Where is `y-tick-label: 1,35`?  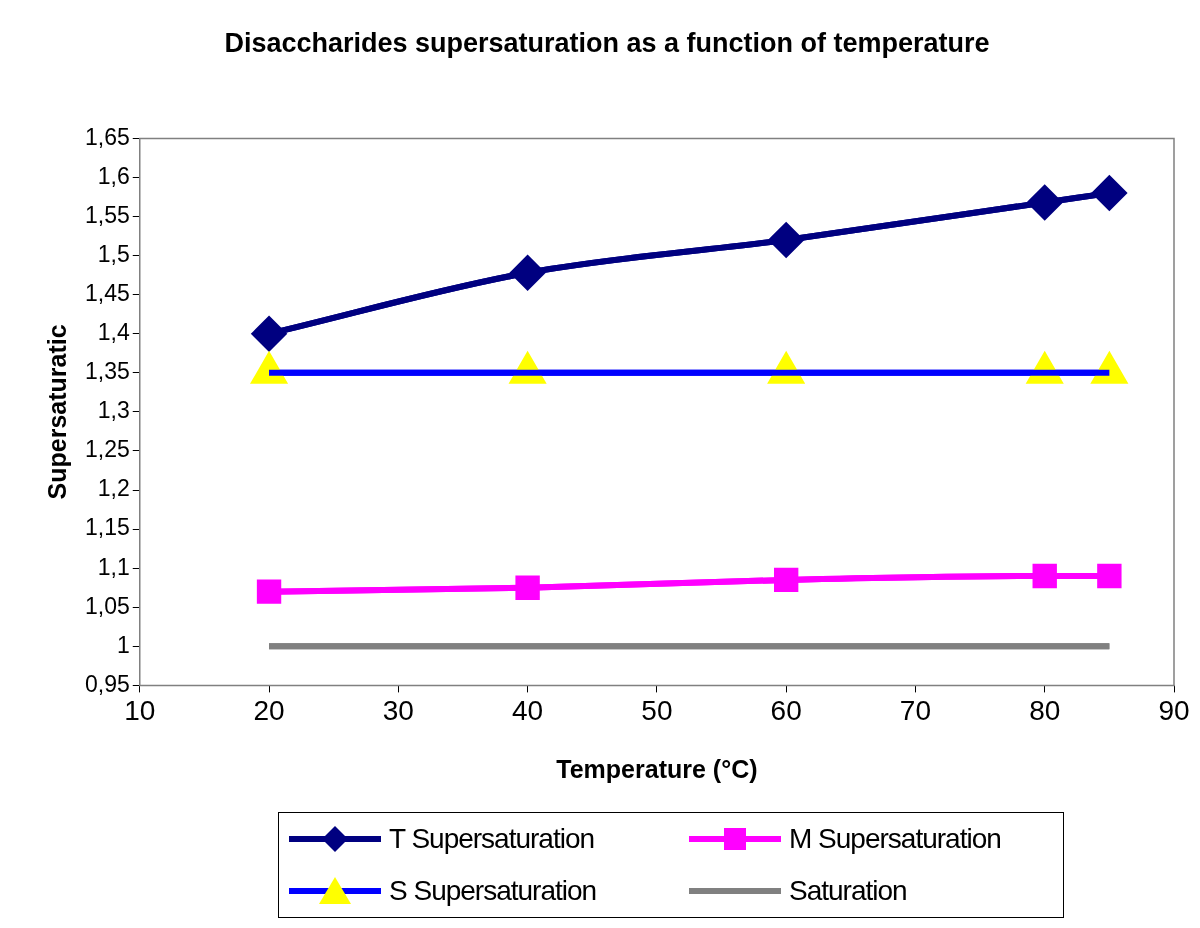
y-tick-label: 1,35 is located at coordinates (107, 371).